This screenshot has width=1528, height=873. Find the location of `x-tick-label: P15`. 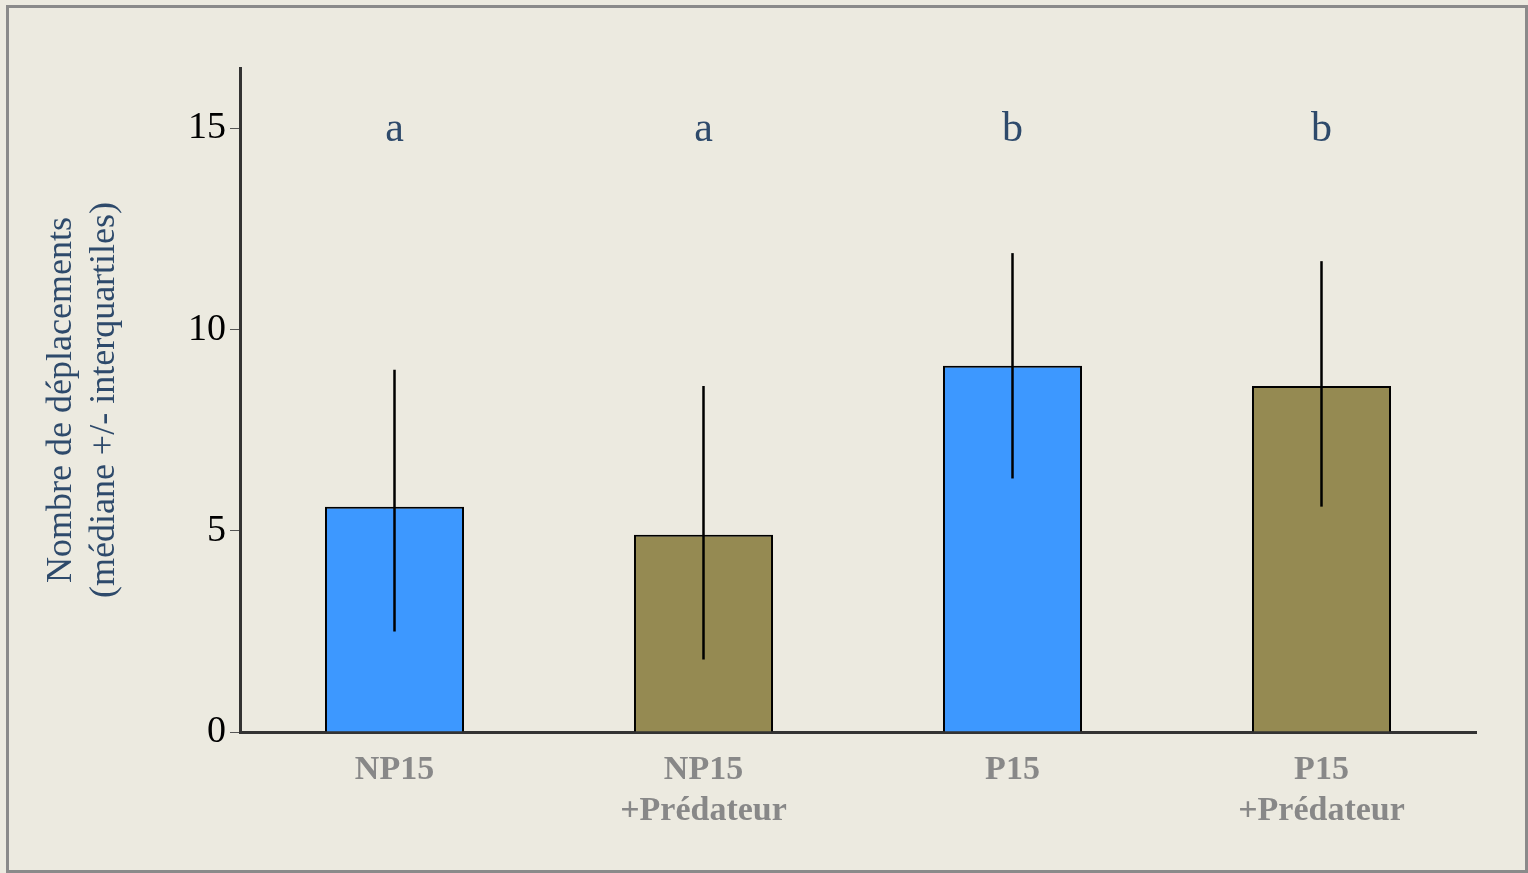

x-tick-label: P15 is located at coordinates (1012, 768).